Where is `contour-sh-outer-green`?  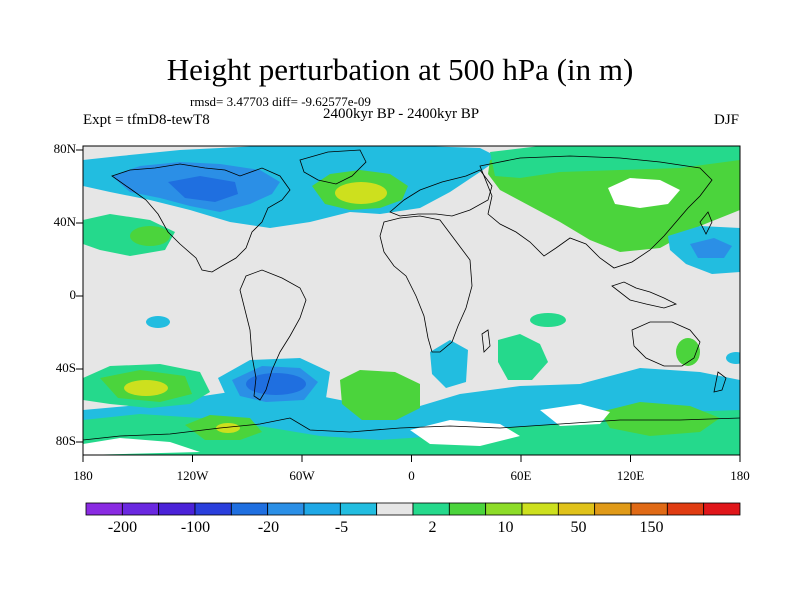
contour-sh-outer-green is located at coordinates (411, 432).